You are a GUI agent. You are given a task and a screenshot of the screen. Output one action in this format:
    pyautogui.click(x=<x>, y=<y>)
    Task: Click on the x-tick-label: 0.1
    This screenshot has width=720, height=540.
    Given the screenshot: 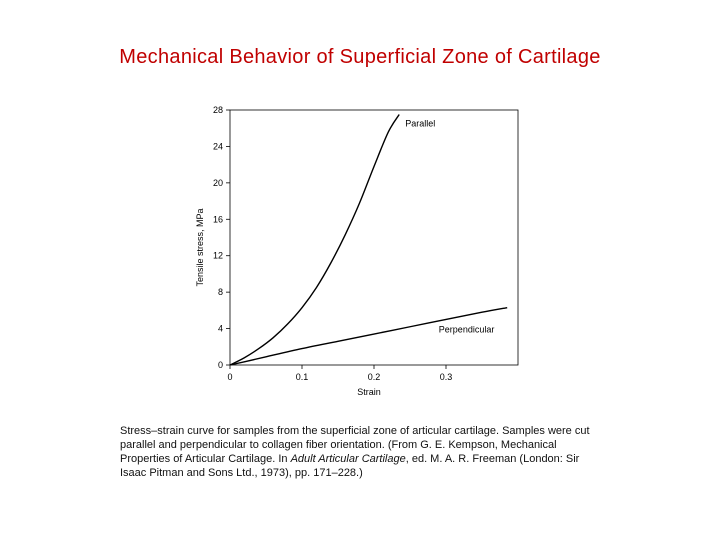 What is the action you would take?
    pyautogui.click(x=302, y=377)
    